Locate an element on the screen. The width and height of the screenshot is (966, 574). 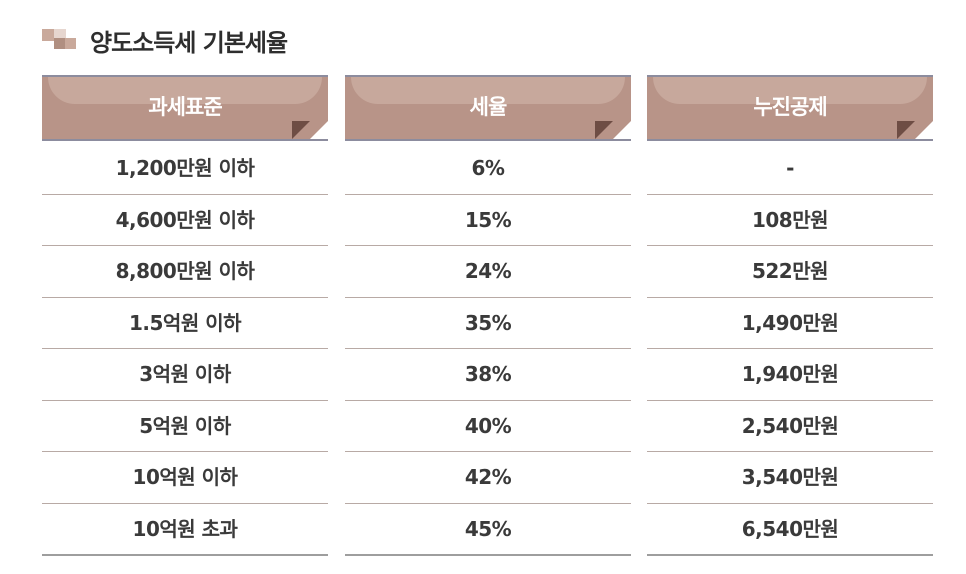
table-cell: 10억원 이하 is located at coordinates (185, 478).